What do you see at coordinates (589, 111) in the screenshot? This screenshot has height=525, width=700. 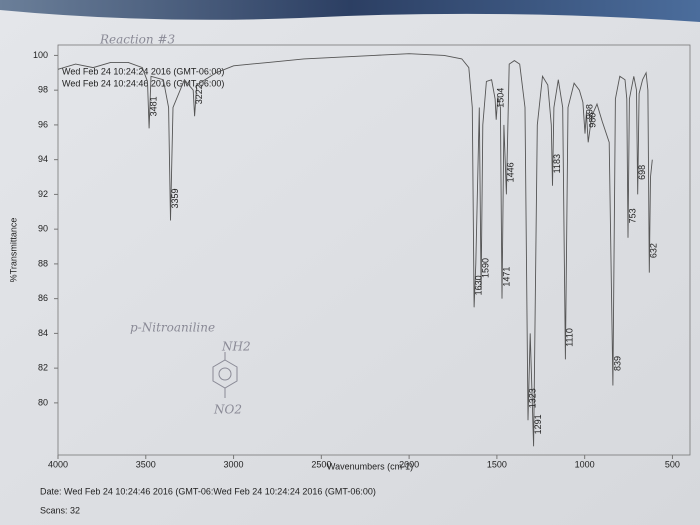 I see `peak-label: 998` at bounding box center [589, 111].